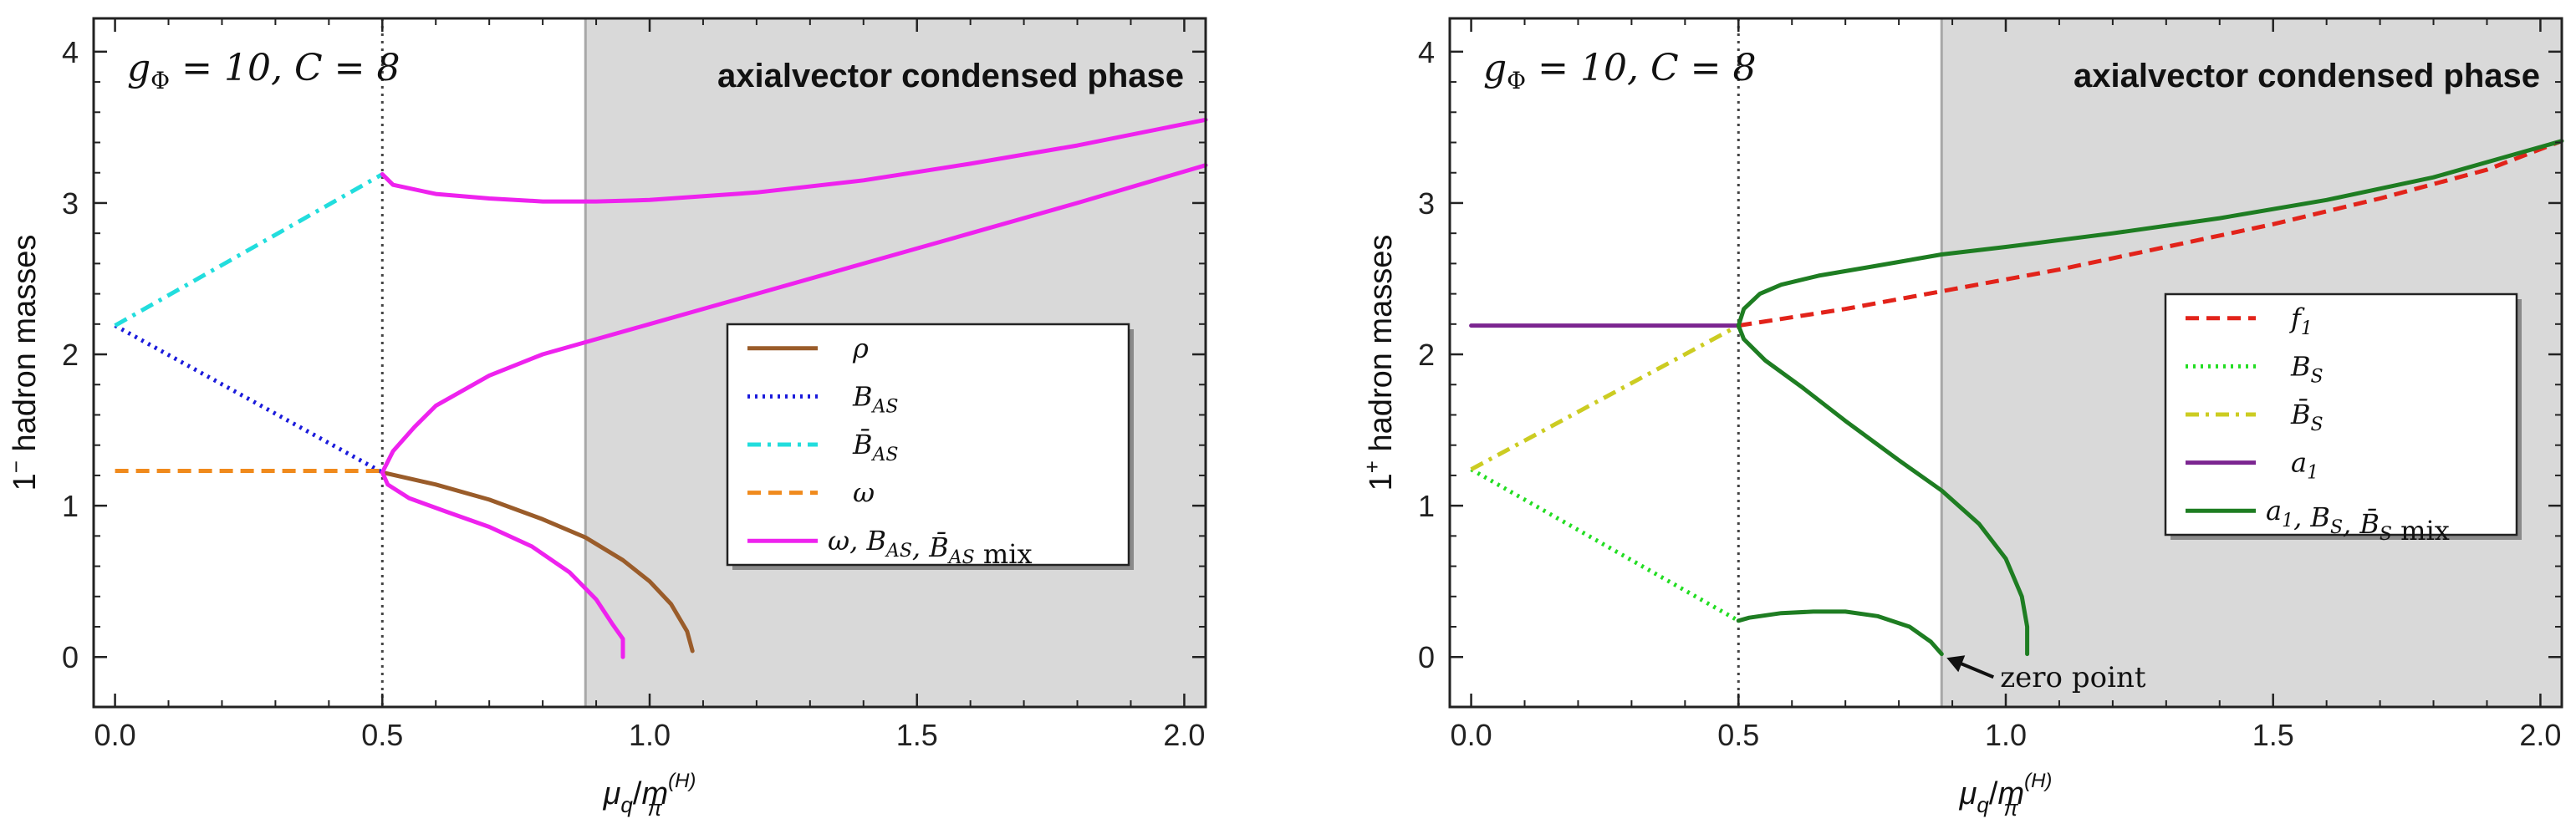  Describe the element at coordinates (1379, 363) in the screenshot. I see `y-axis-label: 1+ hadron masses` at that location.